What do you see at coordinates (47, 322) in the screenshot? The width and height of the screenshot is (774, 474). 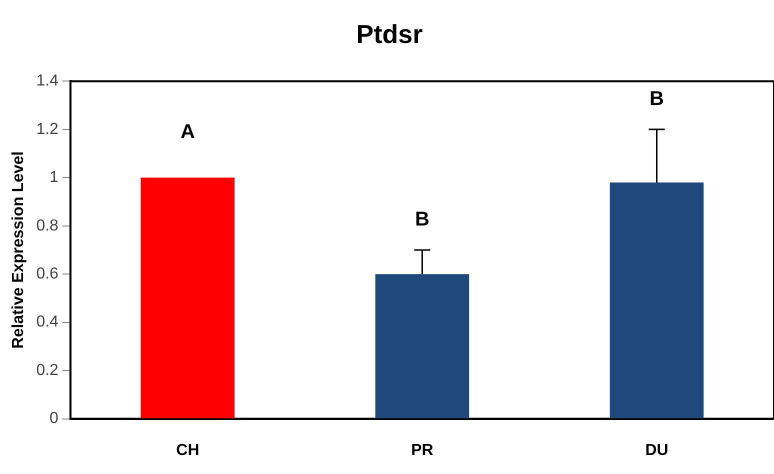 I see `y-tick-label: 0.4` at bounding box center [47, 322].